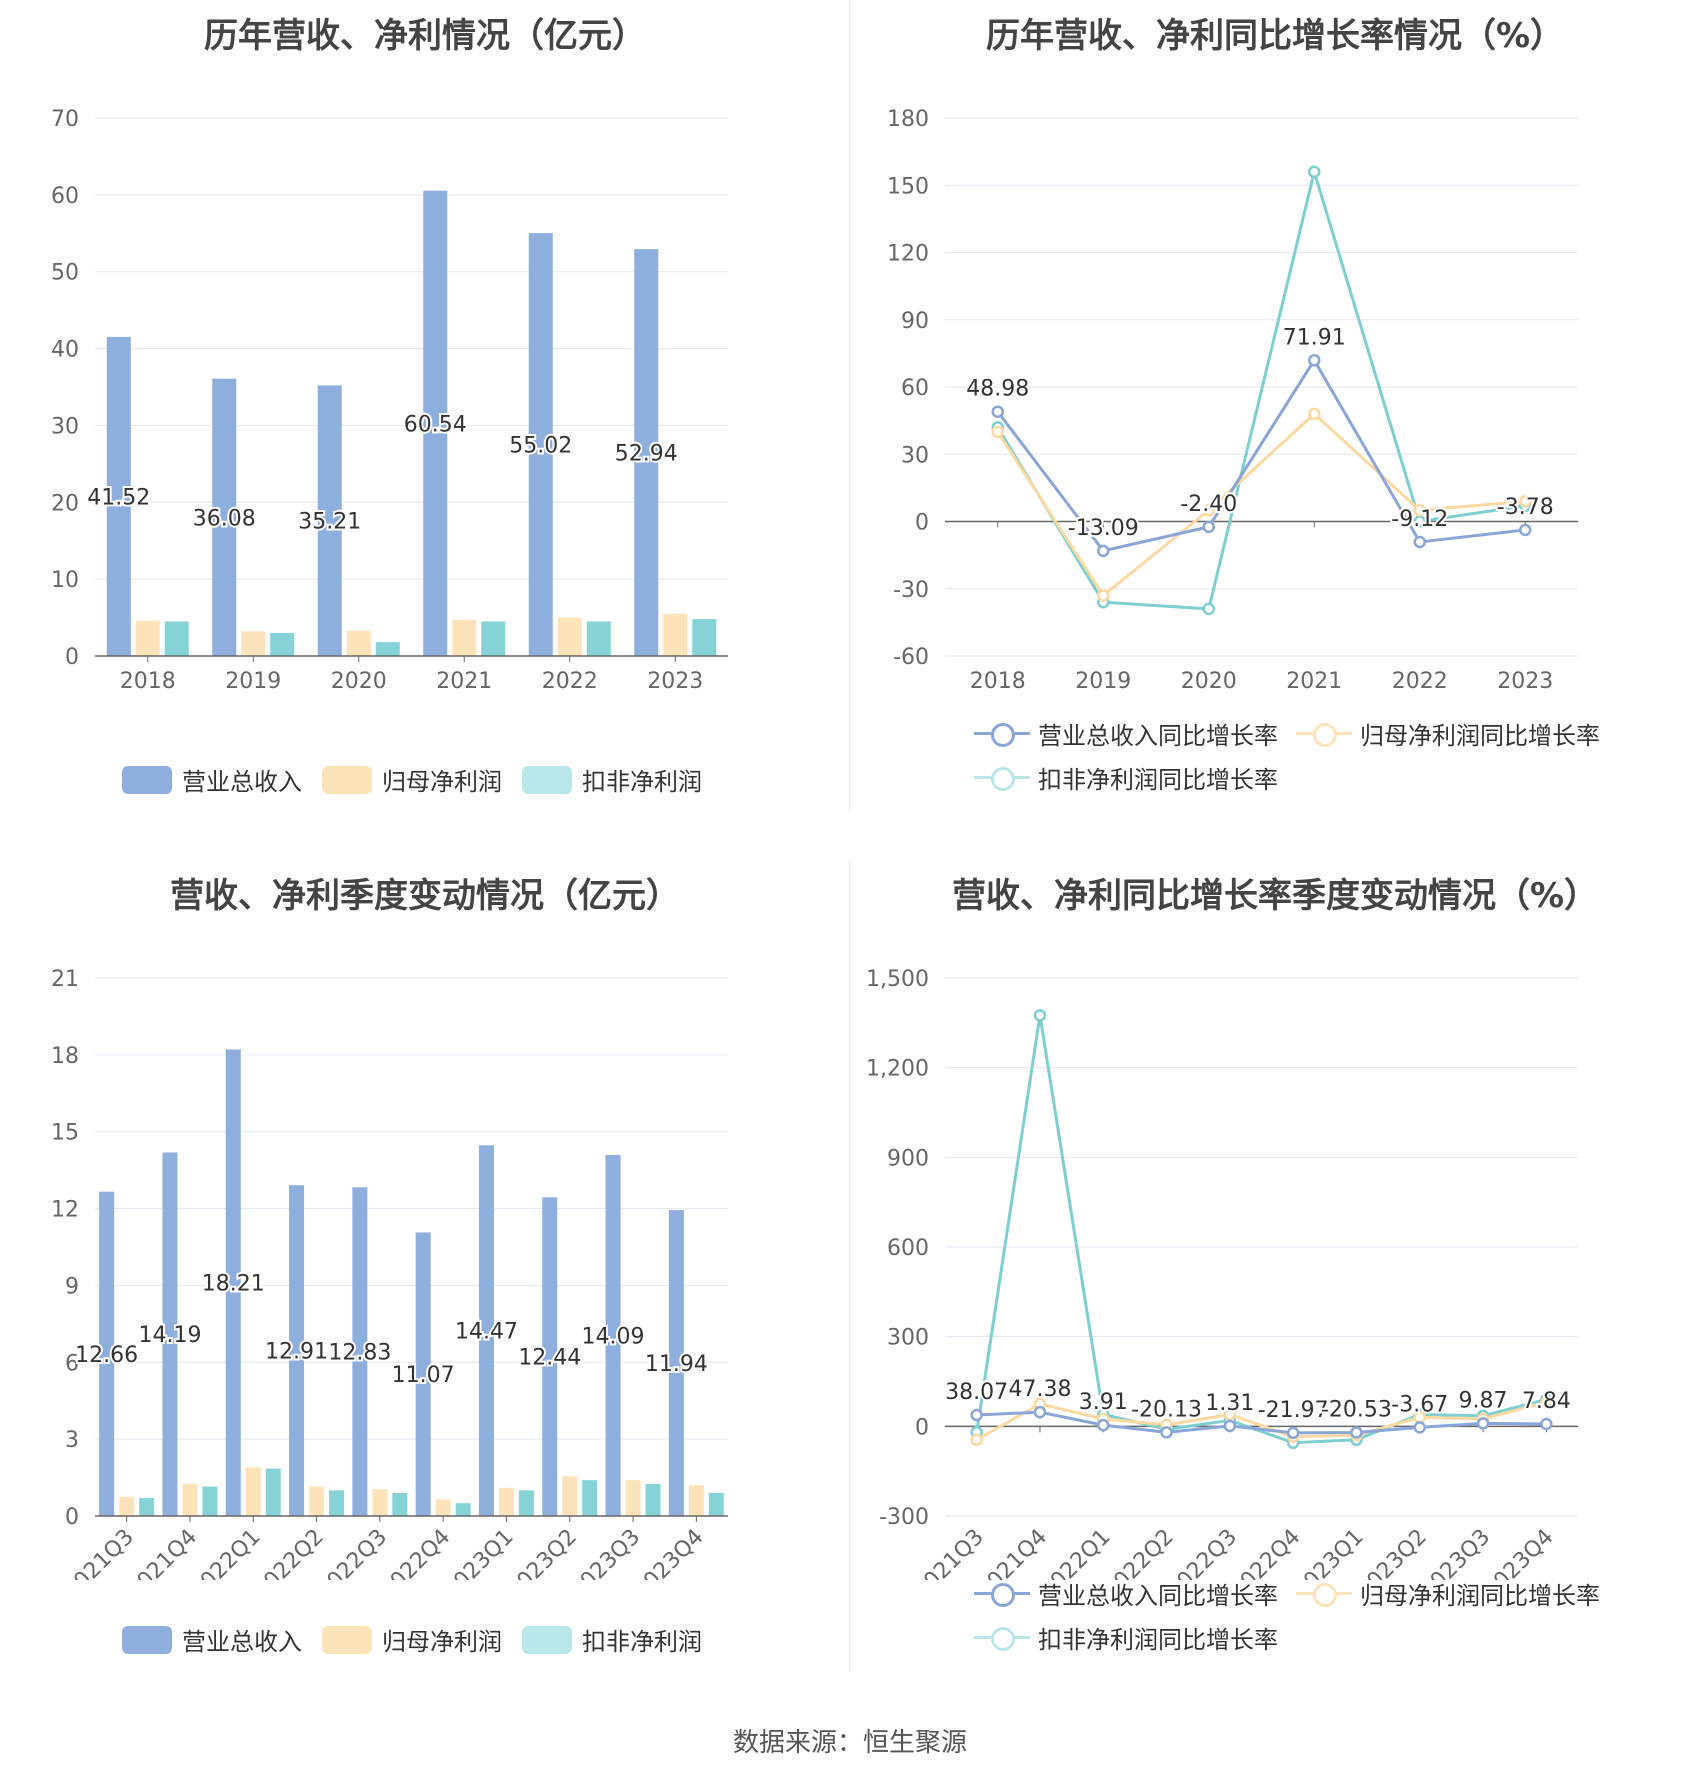 The width and height of the screenshot is (1700, 1782). Describe the element at coordinates (1265, 1552) in the screenshot. I see `x-tick-label: 2022Q4` at that location.